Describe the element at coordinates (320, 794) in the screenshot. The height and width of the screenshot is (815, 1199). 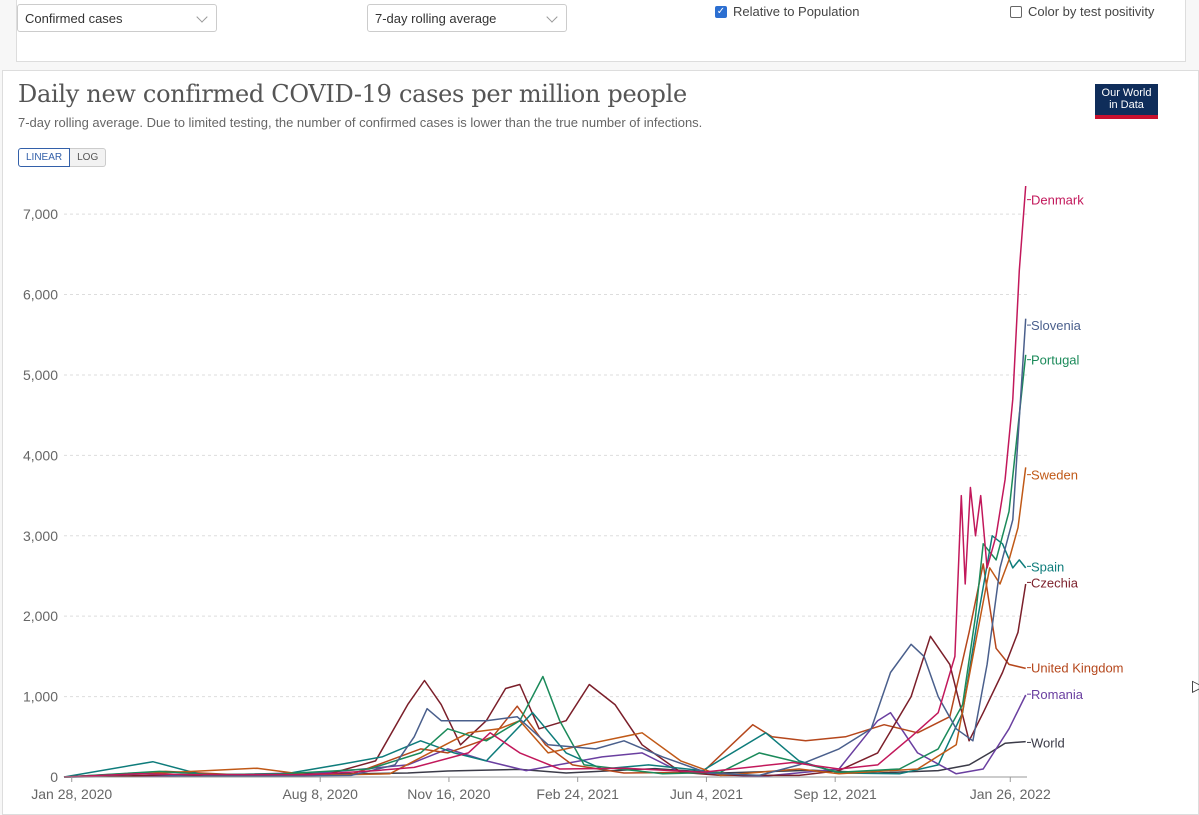
I see `x-tick-label: Aug 8, 2020` at that location.